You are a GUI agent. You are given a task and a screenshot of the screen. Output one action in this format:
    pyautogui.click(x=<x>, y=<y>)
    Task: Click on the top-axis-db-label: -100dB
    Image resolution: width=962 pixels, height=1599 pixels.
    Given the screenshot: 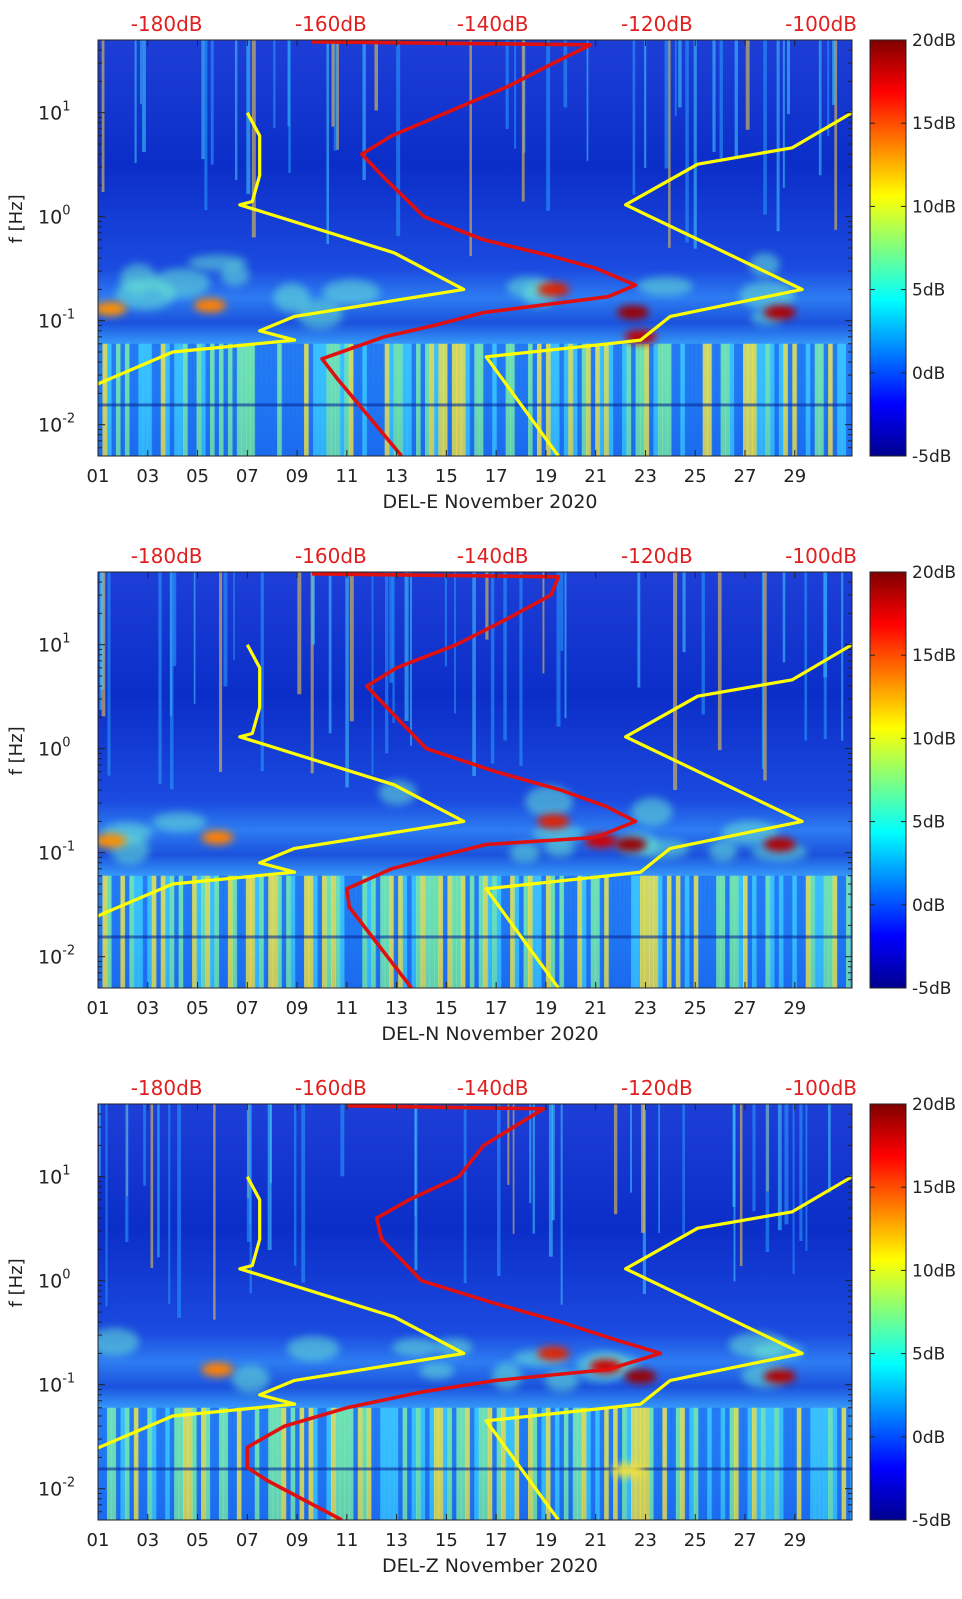 What is the action you would take?
    pyautogui.click(x=821, y=1088)
    